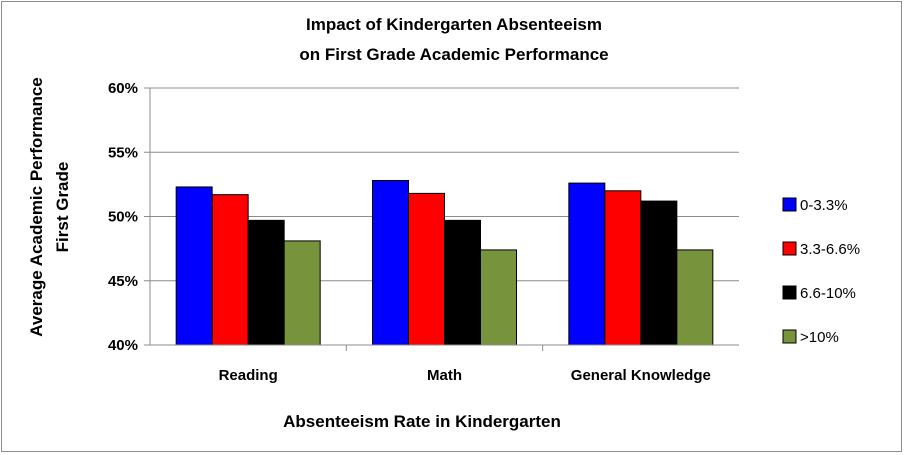  Describe the element at coordinates (123, 281) in the screenshot. I see `y-tick-label: 45%` at that location.